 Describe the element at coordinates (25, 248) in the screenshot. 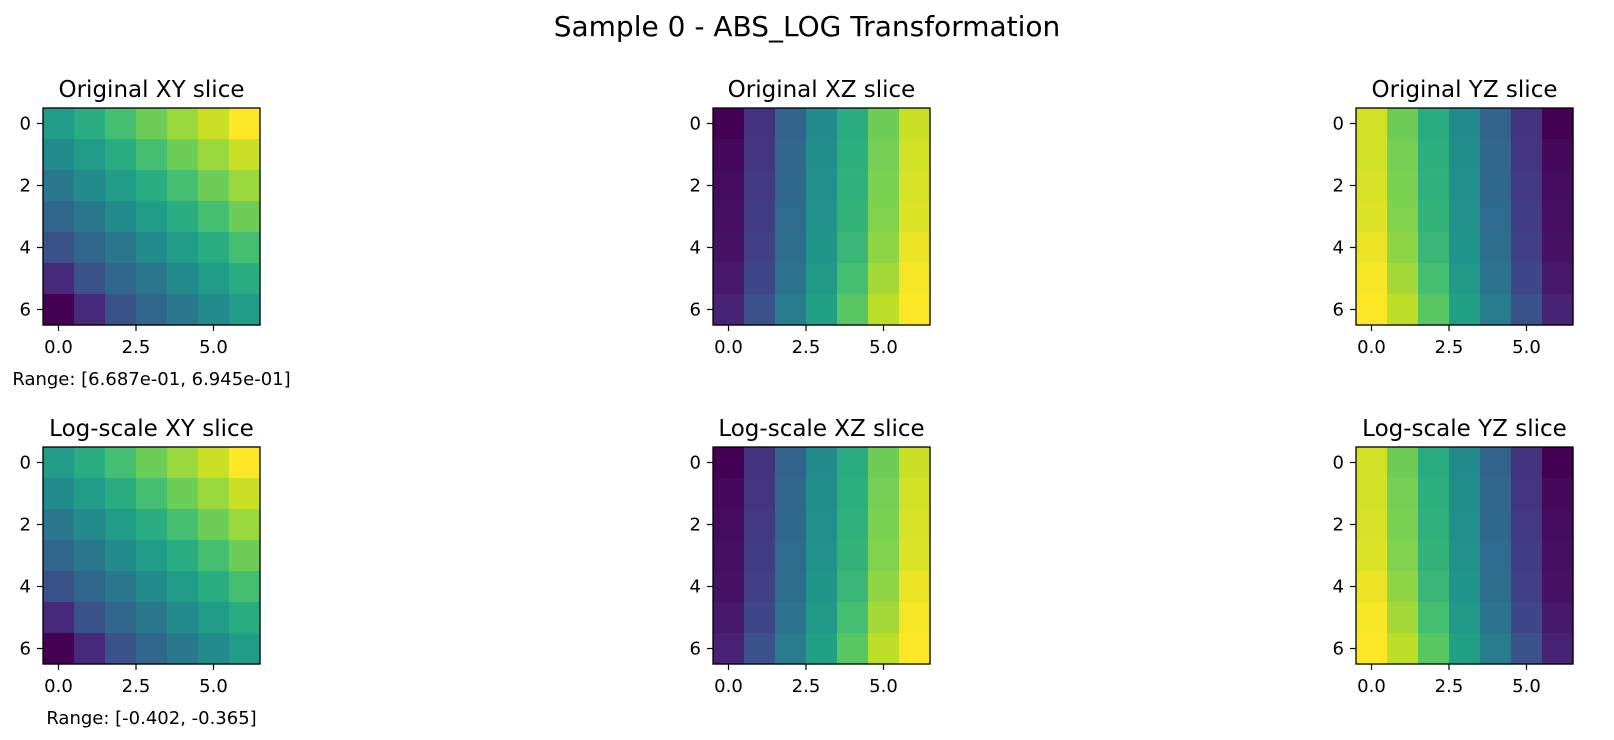

I see `y-tick-label: 4` at that location.